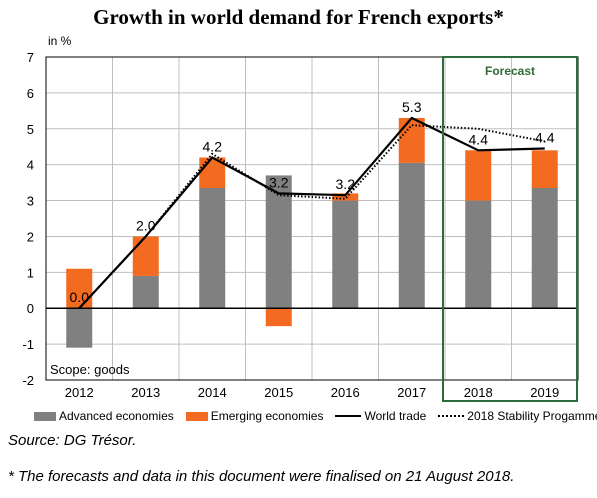  What do you see at coordinates (60, 41) in the screenshot?
I see `y-axis-label: in %` at bounding box center [60, 41].